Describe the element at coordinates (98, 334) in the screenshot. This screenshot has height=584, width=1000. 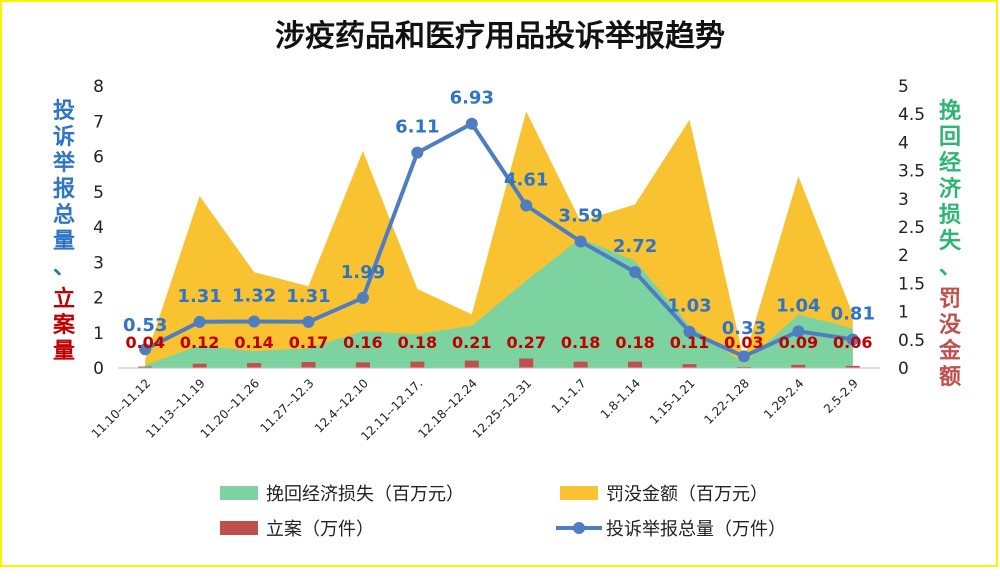
I see `y-left-tick: 1` at that location.